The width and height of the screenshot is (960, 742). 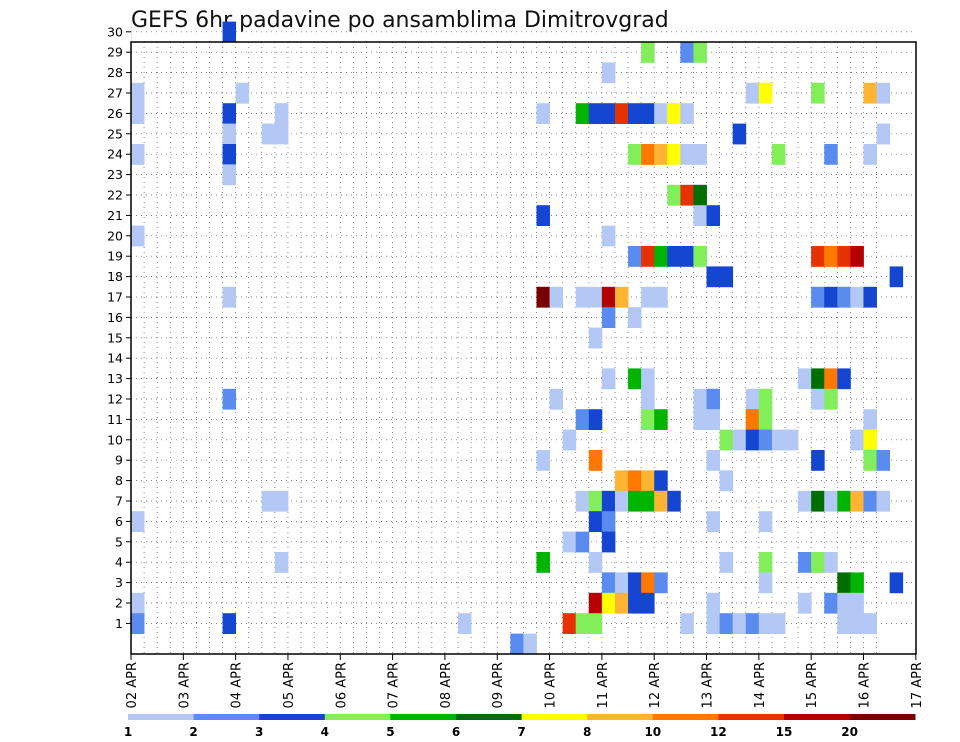 I want to click on y-tick-label: 19, so click(x=115, y=256).